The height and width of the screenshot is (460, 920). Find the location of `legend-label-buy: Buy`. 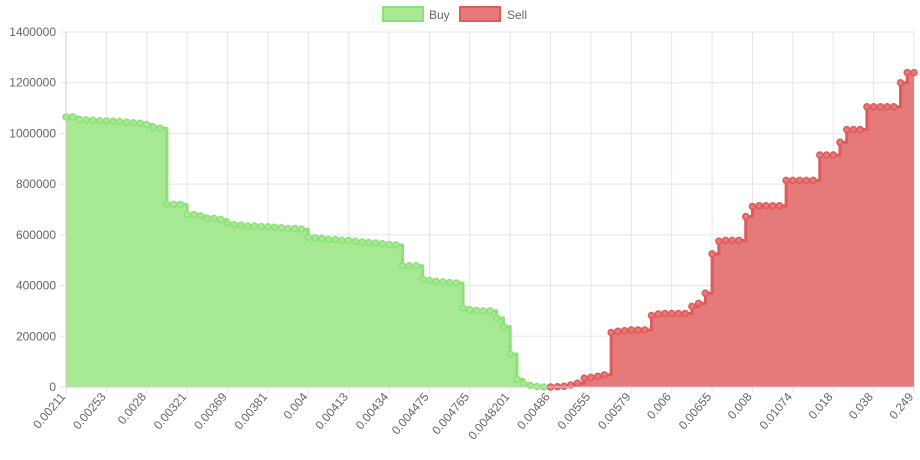

legend-label-buy: Buy is located at coordinates (439, 15).